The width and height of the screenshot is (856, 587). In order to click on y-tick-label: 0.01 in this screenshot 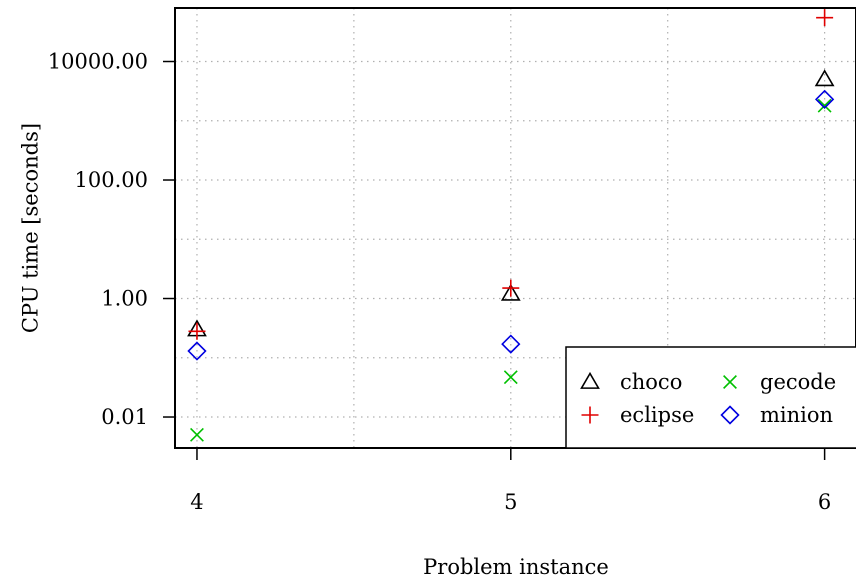, I will do `click(124, 417)`.